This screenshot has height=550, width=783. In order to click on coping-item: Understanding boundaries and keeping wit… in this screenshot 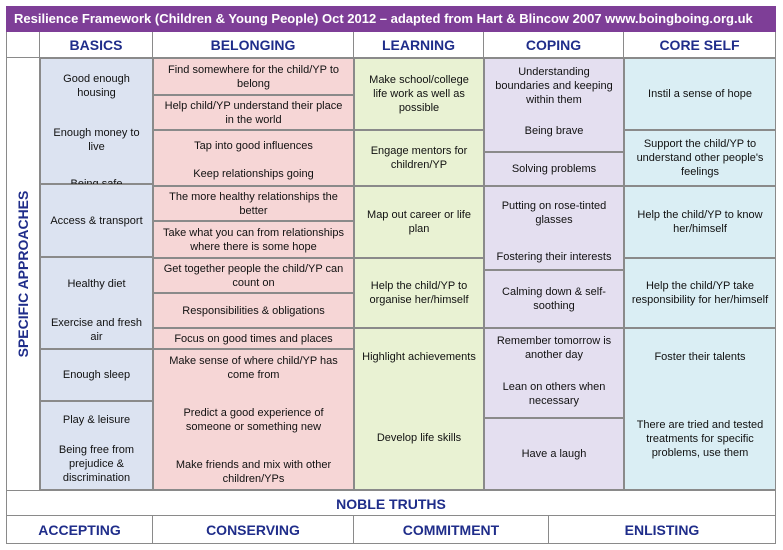, I will do `click(554, 86)`.